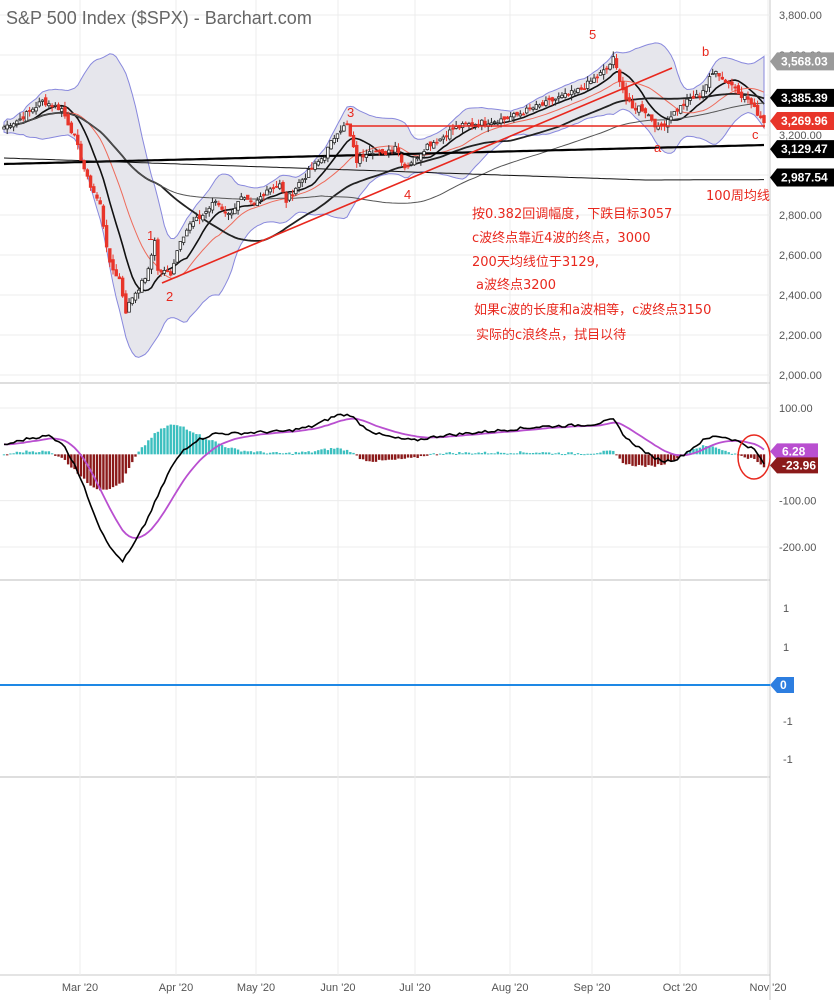  What do you see at coordinates (783, 685) in the screenshot?
I see `flat-value-label: 0` at bounding box center [783, 685].